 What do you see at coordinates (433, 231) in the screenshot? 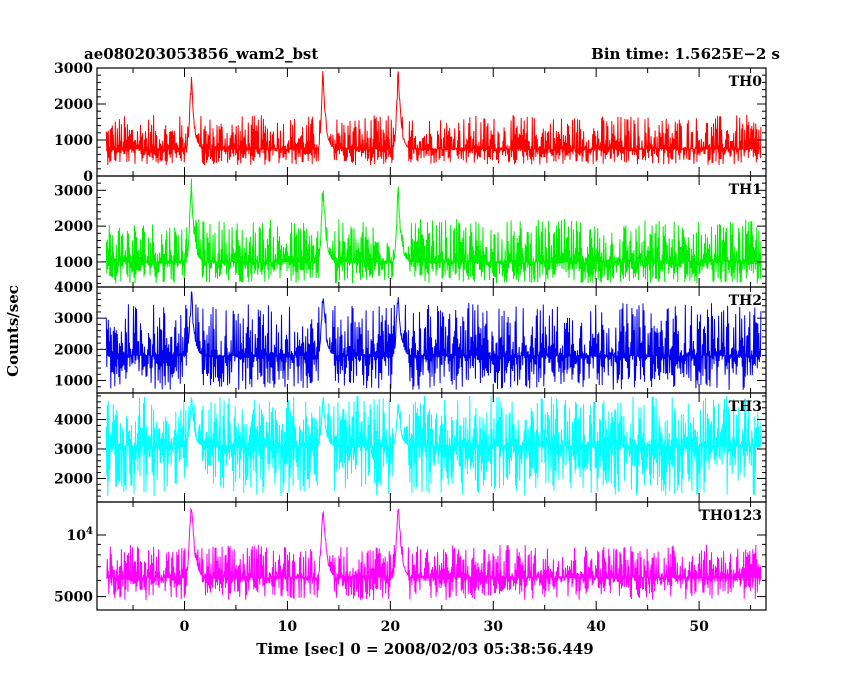
I see `series-line-th1` at bounding box center [433, 231].